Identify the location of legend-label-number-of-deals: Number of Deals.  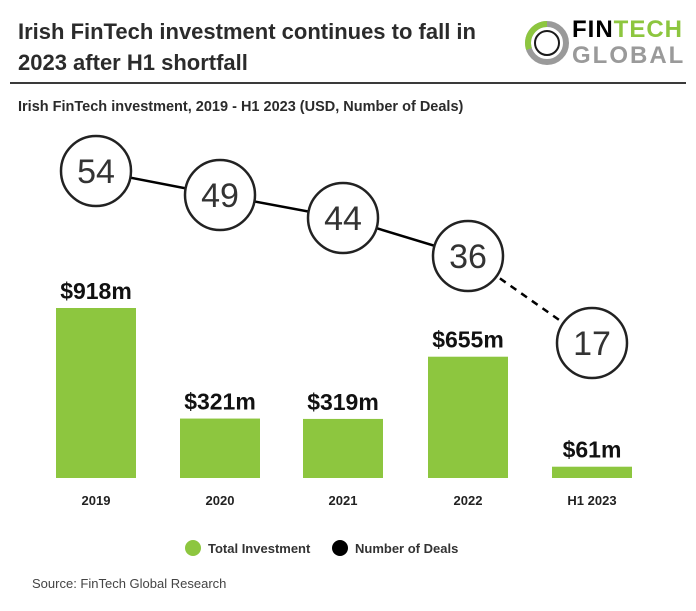
(406, 548).